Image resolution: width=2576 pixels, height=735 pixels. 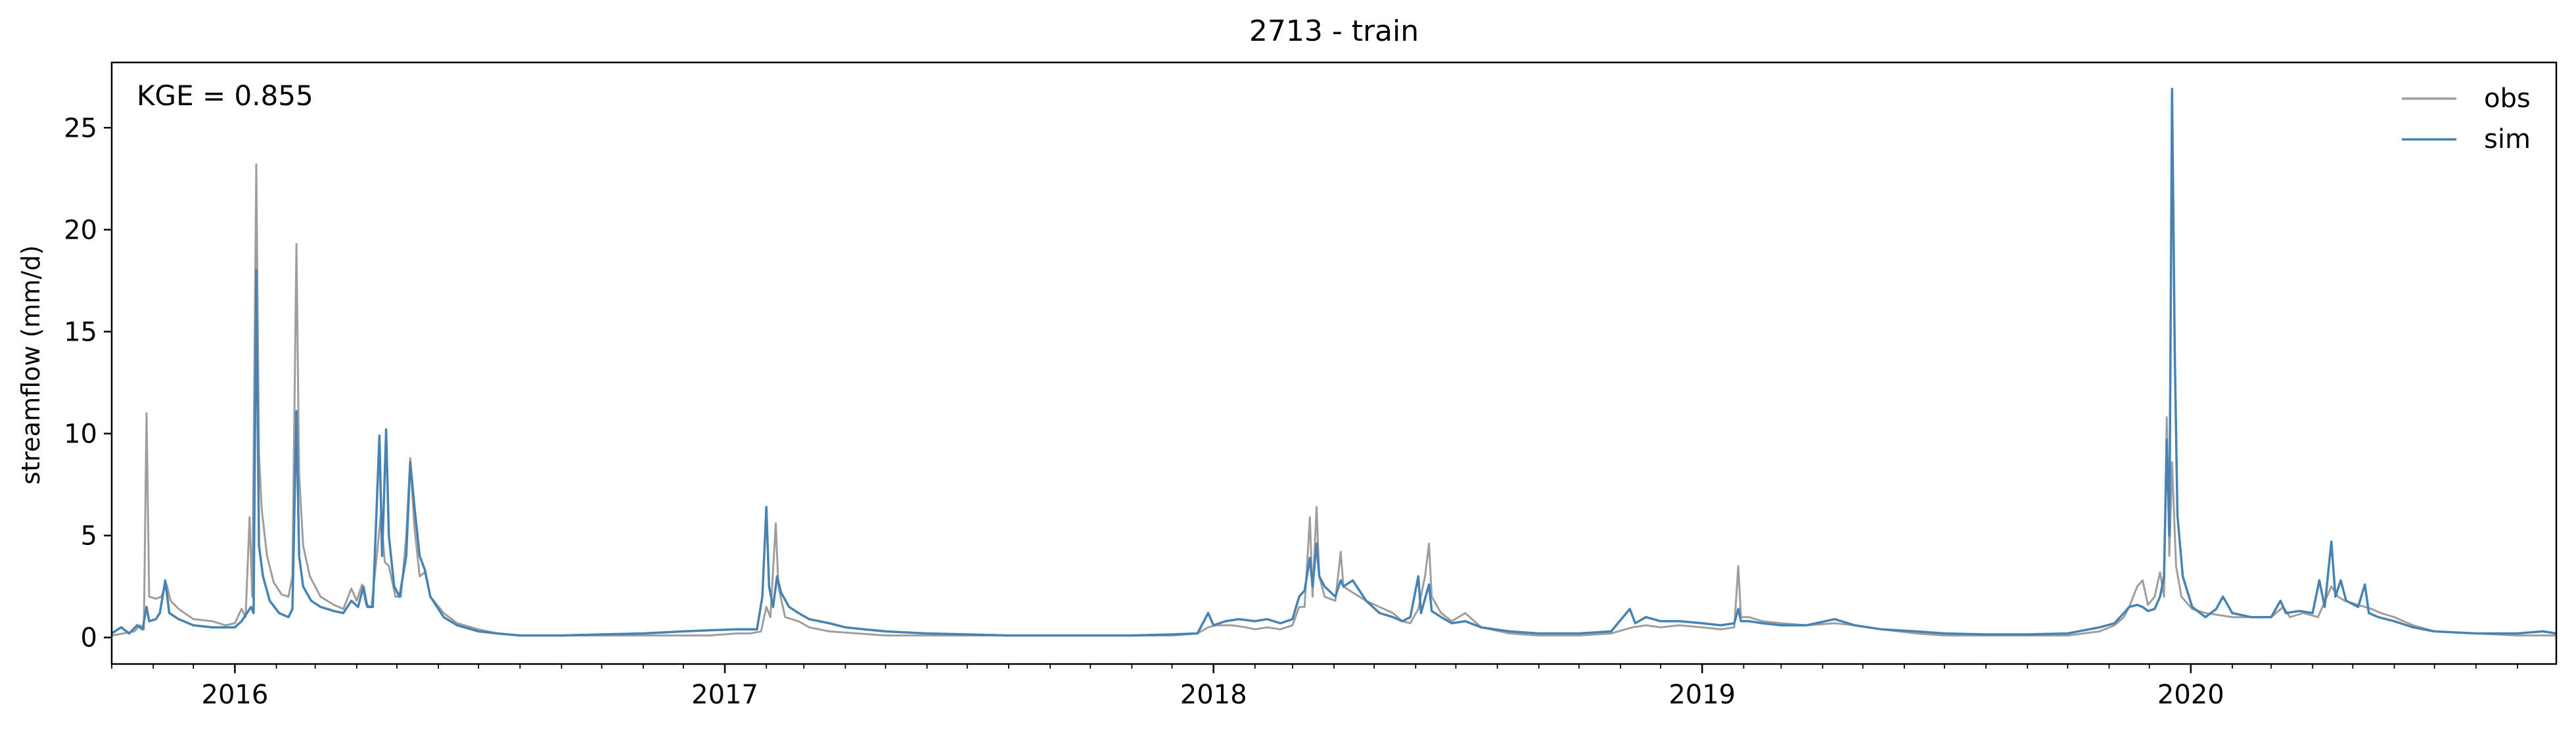 I want to click on chart-title: 2713 - train, so click(x=1334, y=31).